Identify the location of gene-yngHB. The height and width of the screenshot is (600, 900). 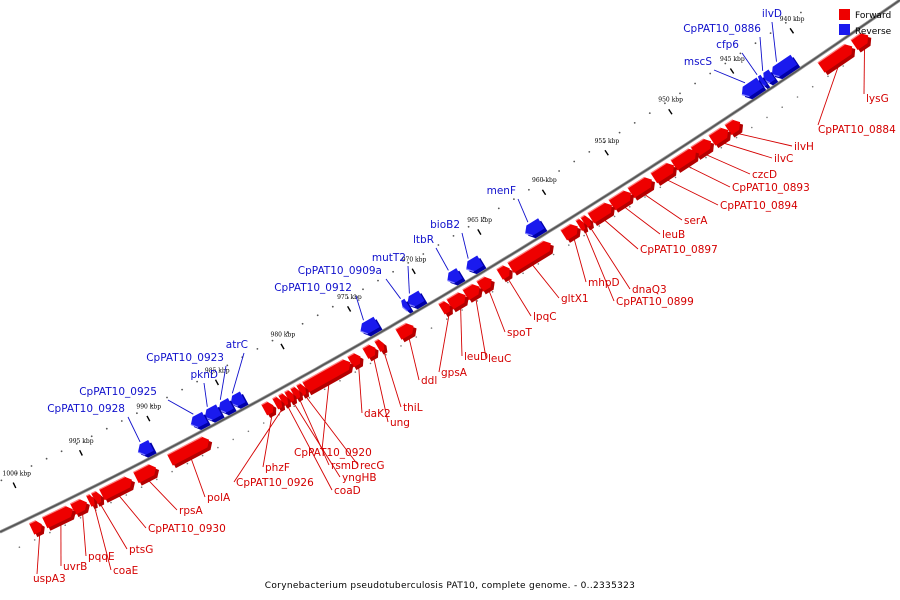
(291, 397).